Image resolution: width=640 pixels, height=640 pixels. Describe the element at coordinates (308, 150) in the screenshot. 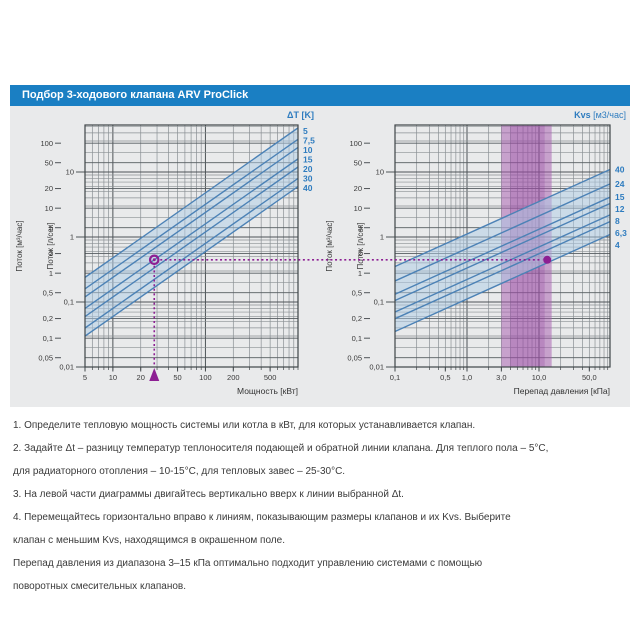

I see `series-label: 10` at that location.